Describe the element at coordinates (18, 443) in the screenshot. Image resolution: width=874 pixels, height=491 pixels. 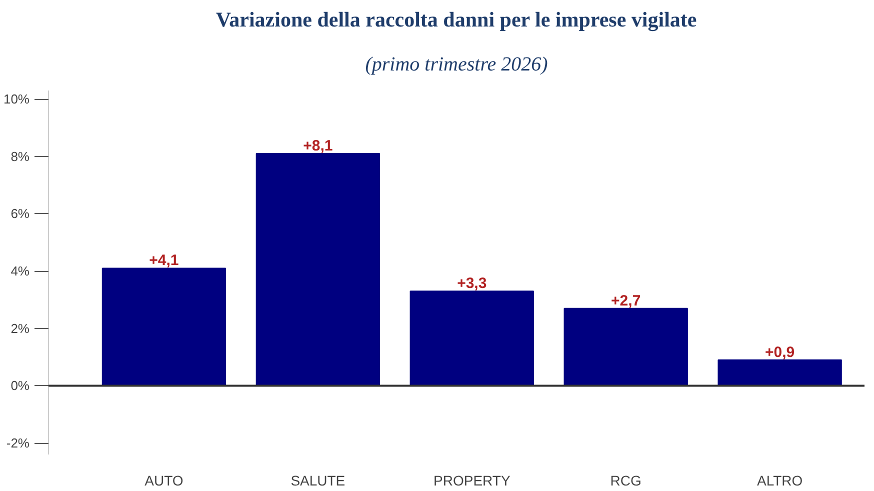
I see `y-tick-label: -2%` at that location.